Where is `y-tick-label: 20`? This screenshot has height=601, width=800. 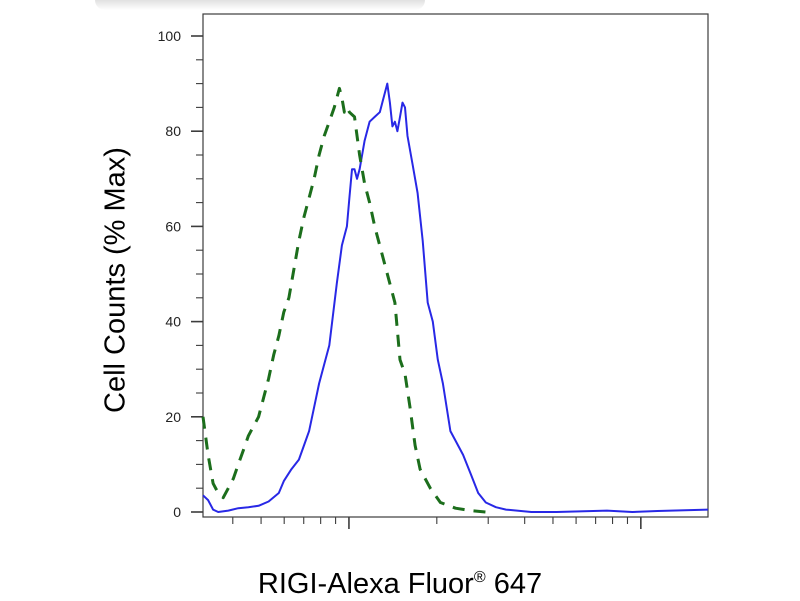
y-tick-label: 20 is located at coordinates (173, 417).